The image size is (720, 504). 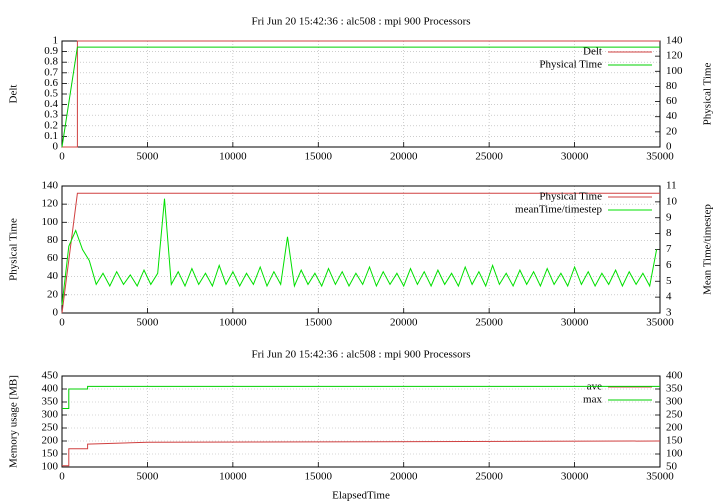 What do you see at coordinates (53, 240) in the screenshot?
I see `y-tick-label: 80` at bounding box center [53, 240].